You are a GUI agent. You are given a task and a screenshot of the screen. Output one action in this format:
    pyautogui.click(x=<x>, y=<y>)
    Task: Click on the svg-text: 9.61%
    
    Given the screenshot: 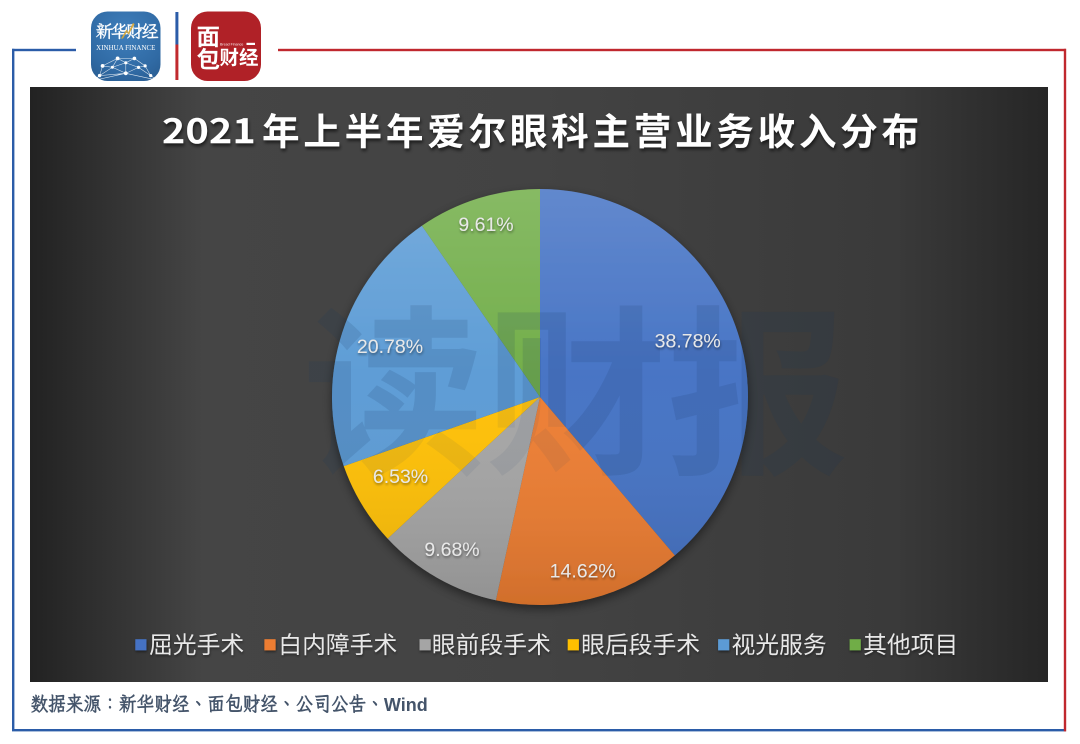 What is the action you would take?
    pyautogui.click(x=485, y=225)
    